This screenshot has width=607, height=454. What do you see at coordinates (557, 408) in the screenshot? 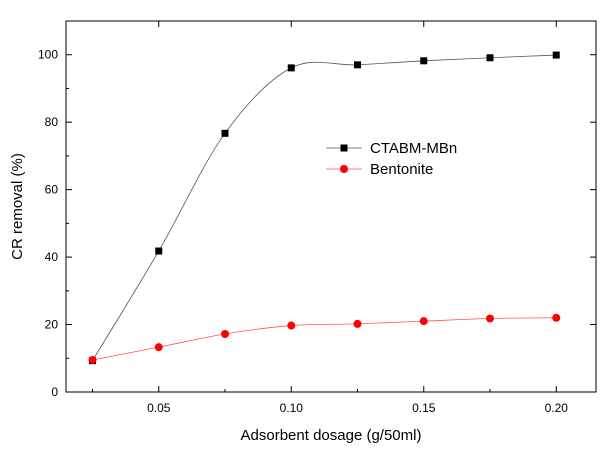
I see `x-tick-label: 0.20` at bounding box center [557, 408].